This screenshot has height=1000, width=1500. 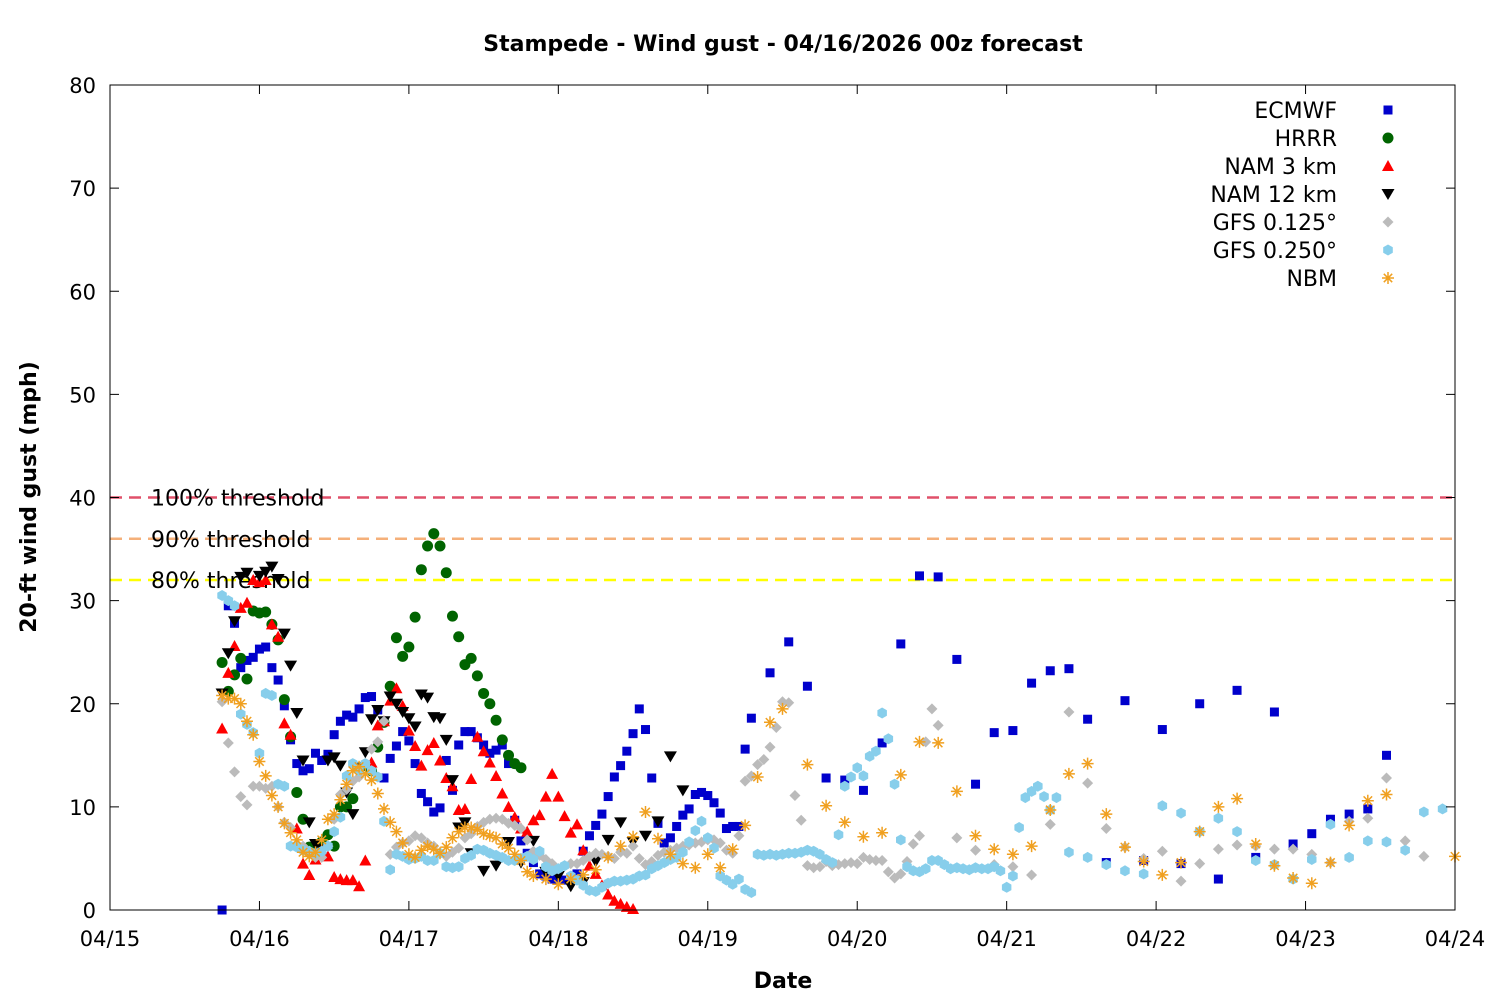 I want to click on x-tick-label: 04/17, so click(x=409, y=939).